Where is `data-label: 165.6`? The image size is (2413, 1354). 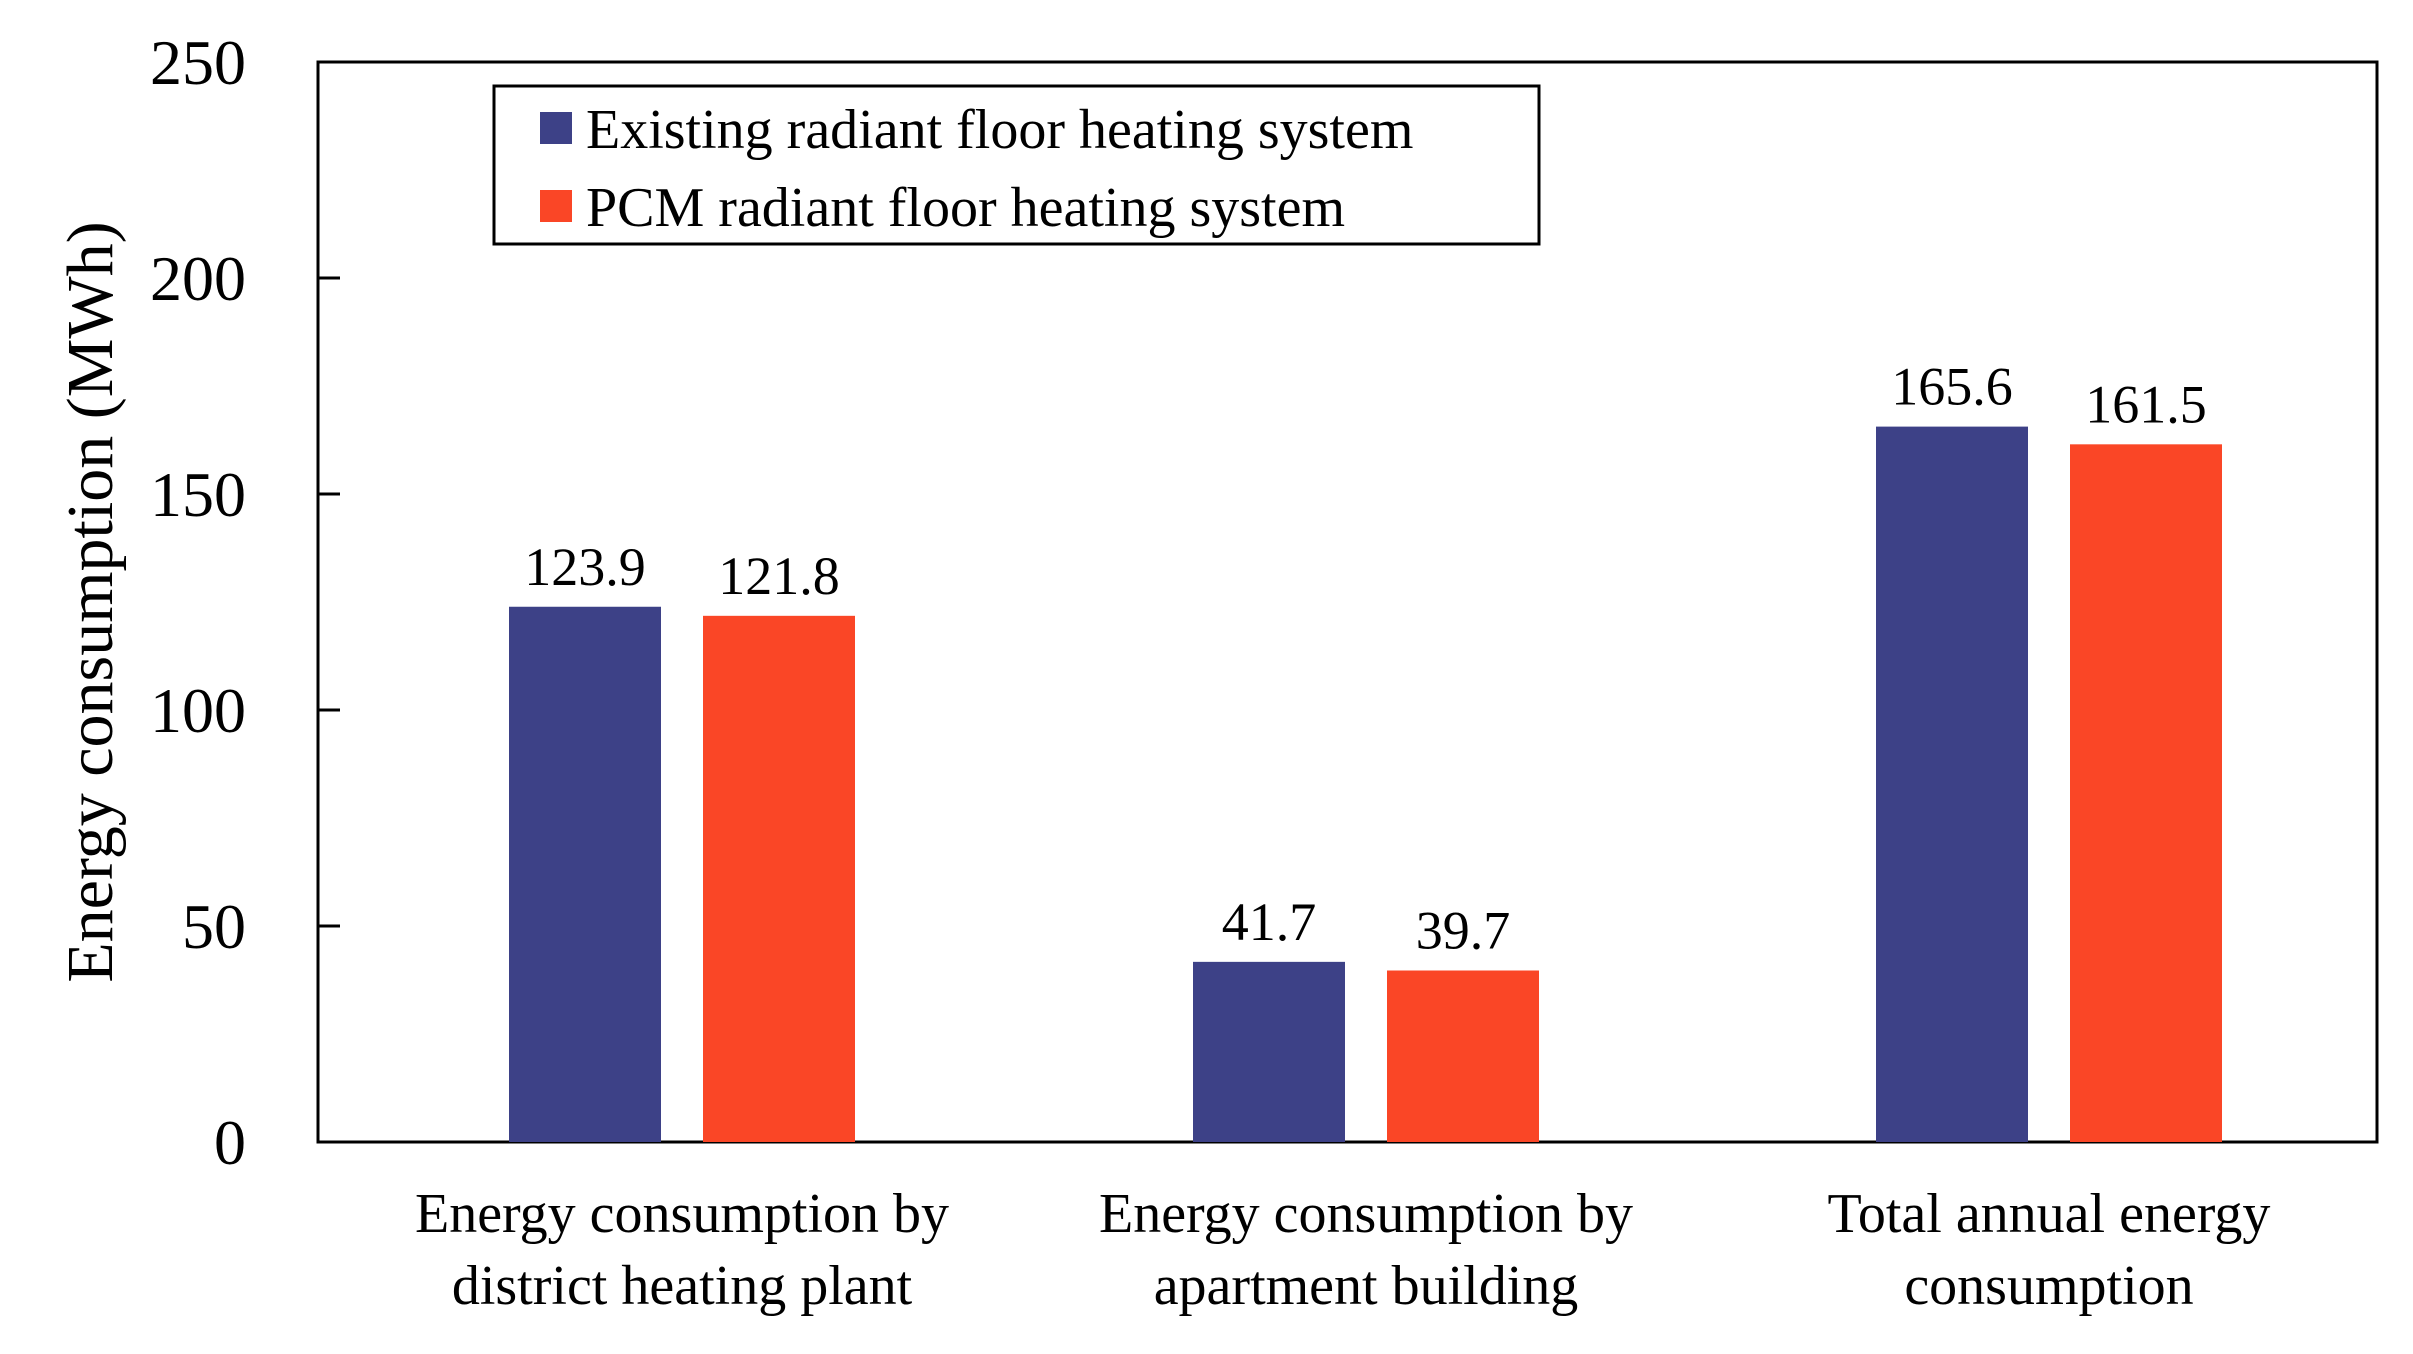
data-label: 165.6 is located at coordinates (1952, 387).